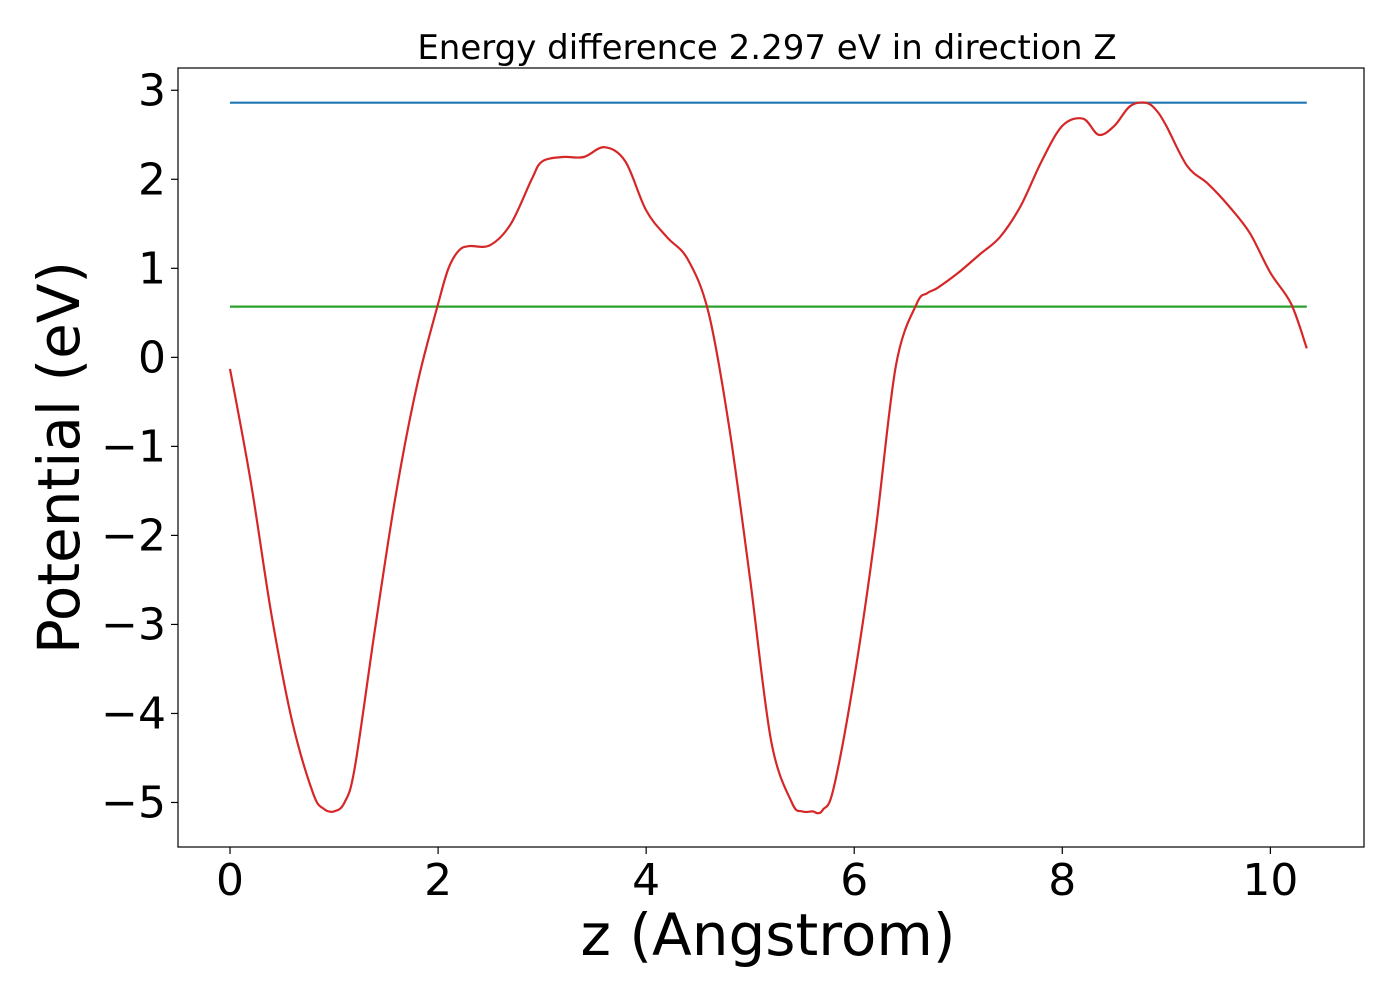 This screenshot has width=1400, height=1000. I want to click on x-tick-label: 10, so click(1270, 880).